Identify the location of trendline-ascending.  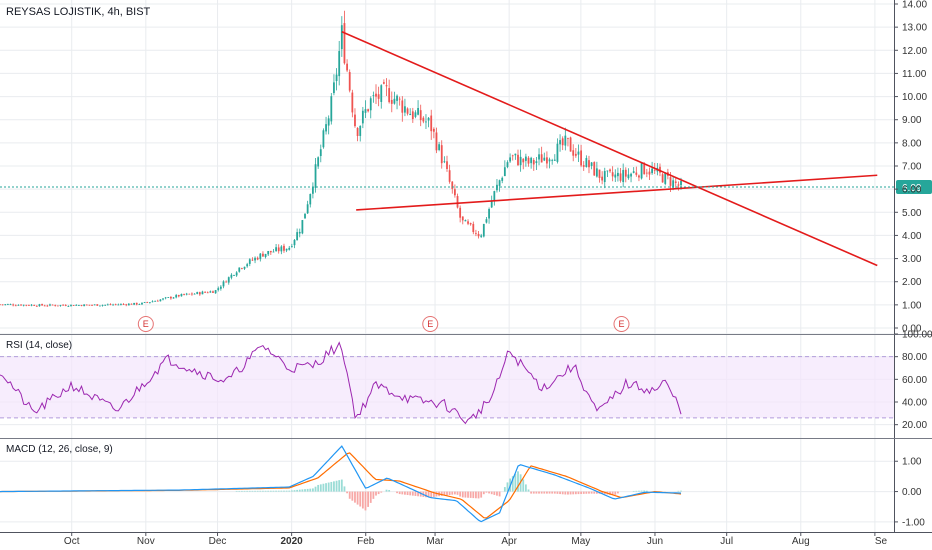
(617, 192).